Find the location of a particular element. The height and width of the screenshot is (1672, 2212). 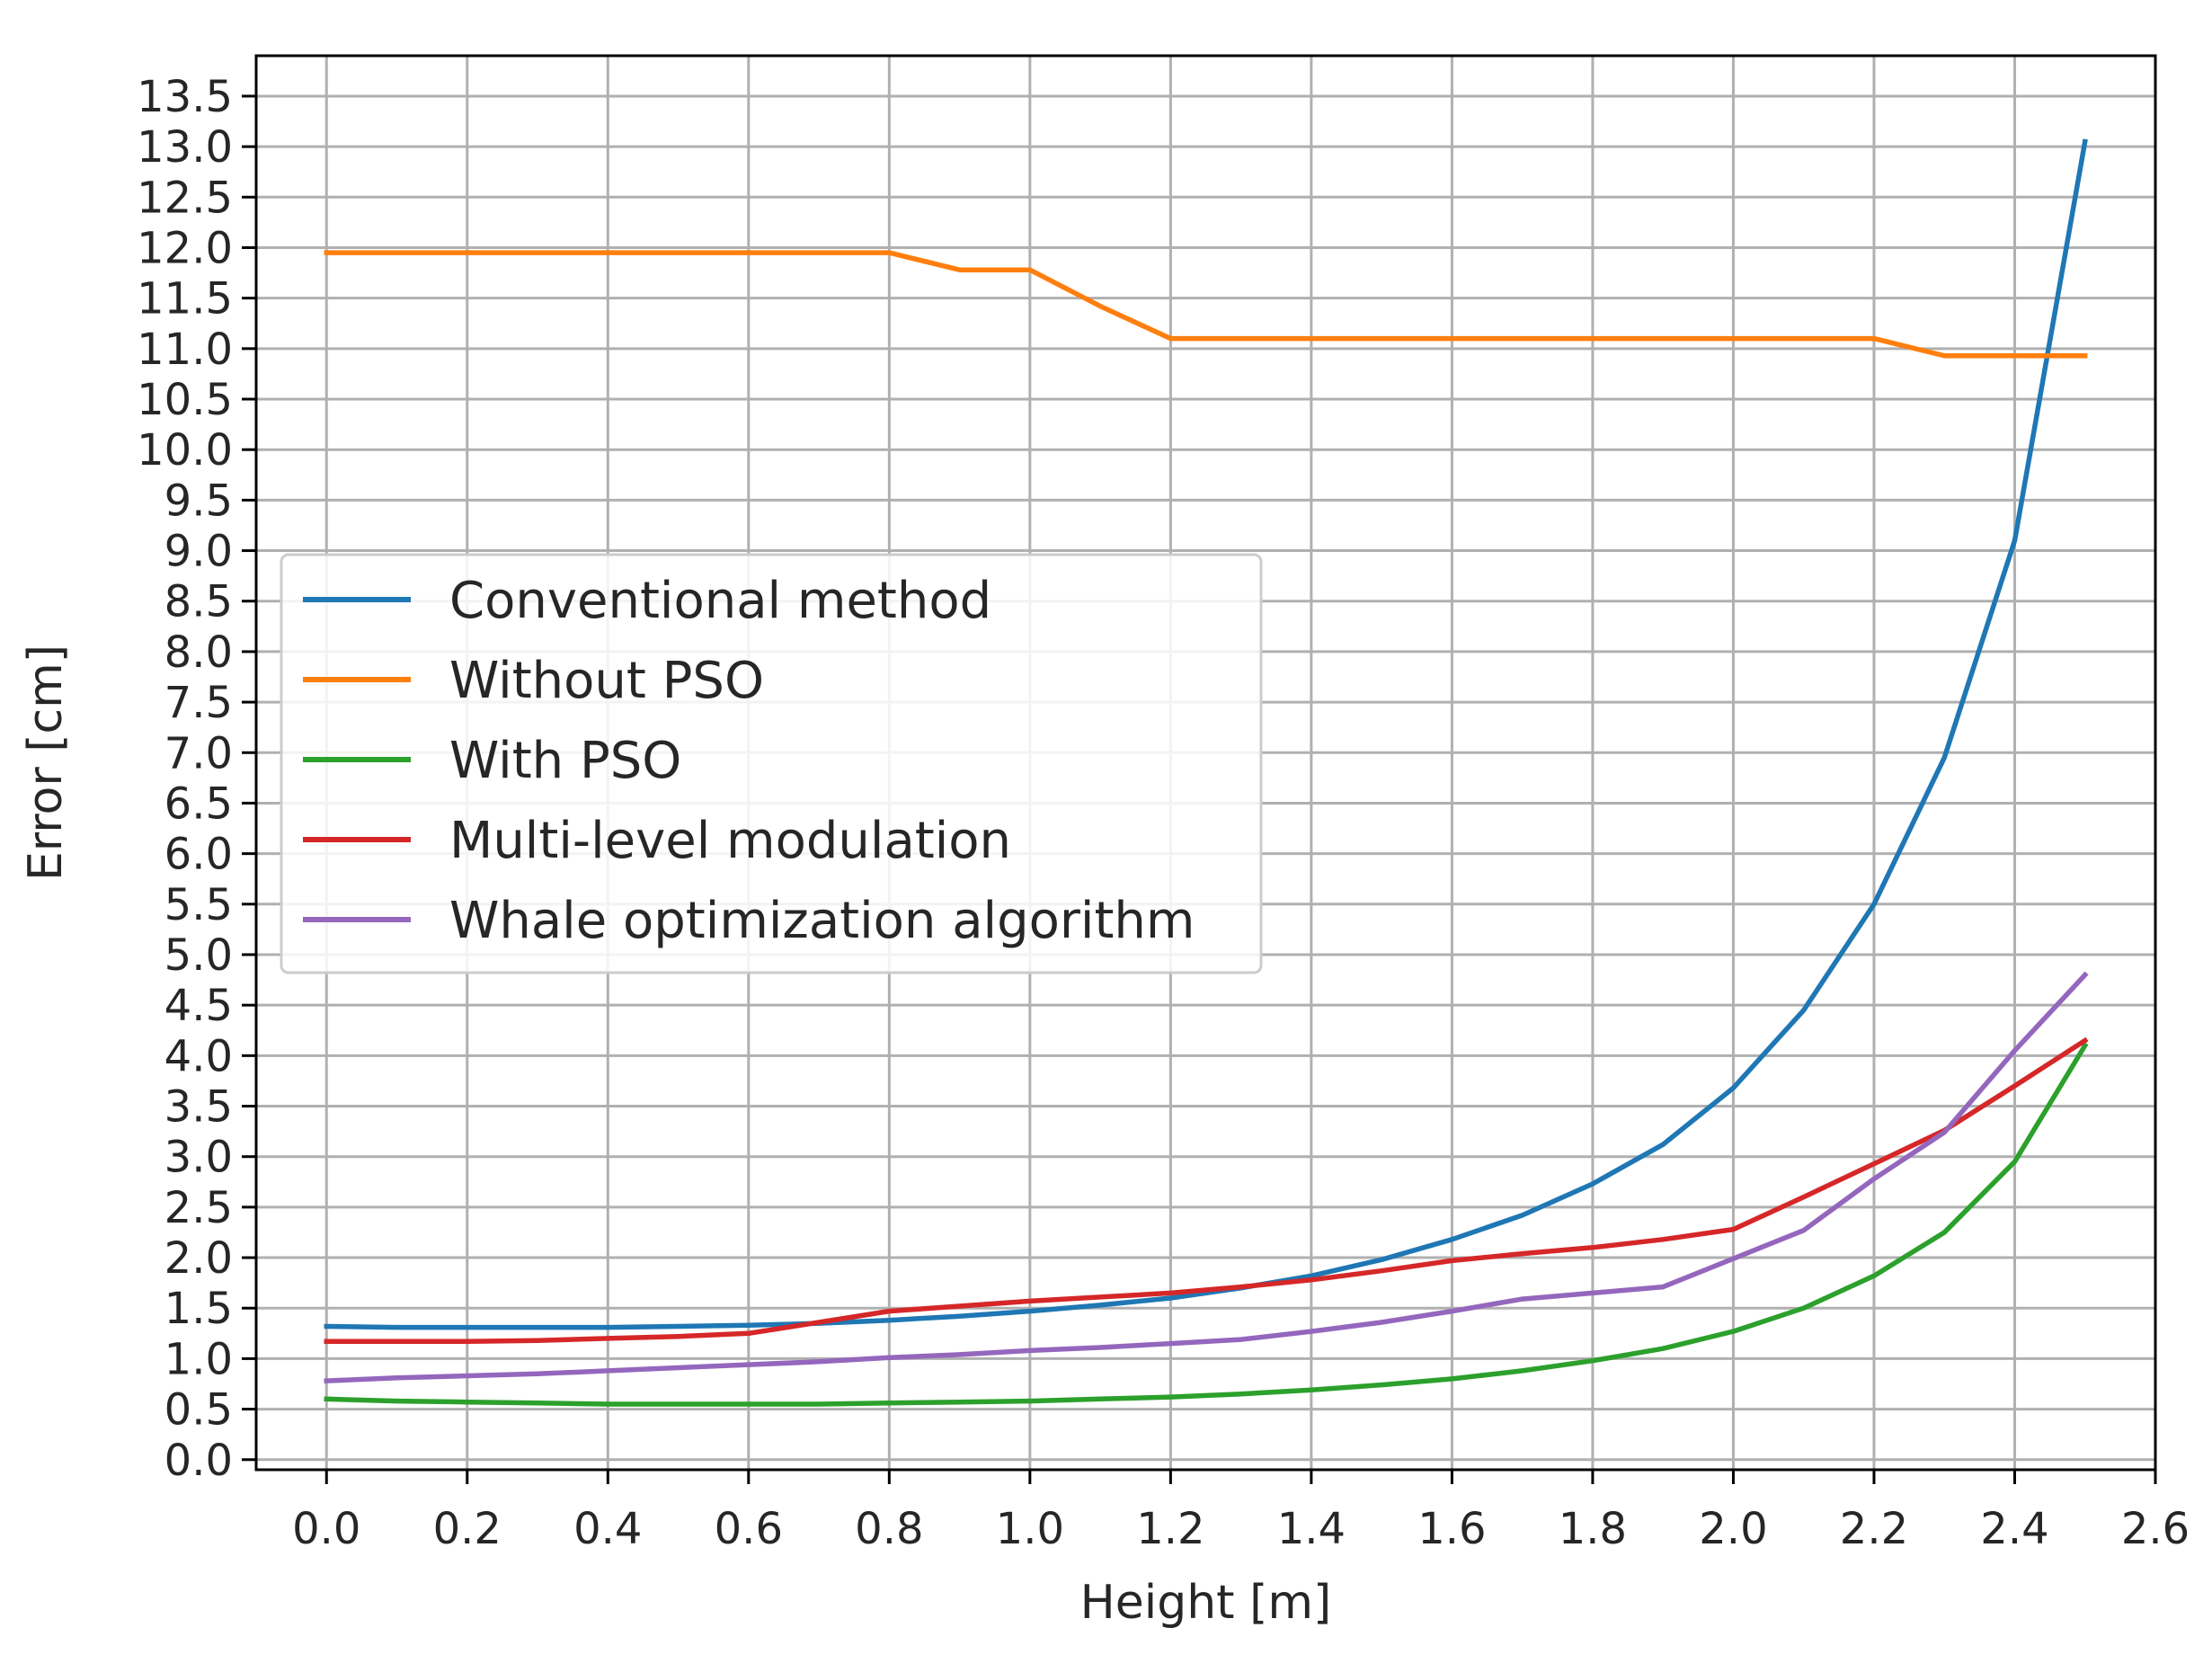

x-tick-label: 1.4 is located at coordinates (1311, 1529).